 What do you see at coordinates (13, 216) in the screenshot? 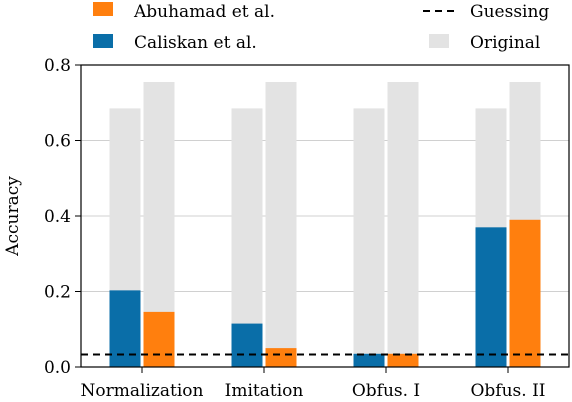
I see `y-axis-title: Accuracy` at bounding box center [13, 216].